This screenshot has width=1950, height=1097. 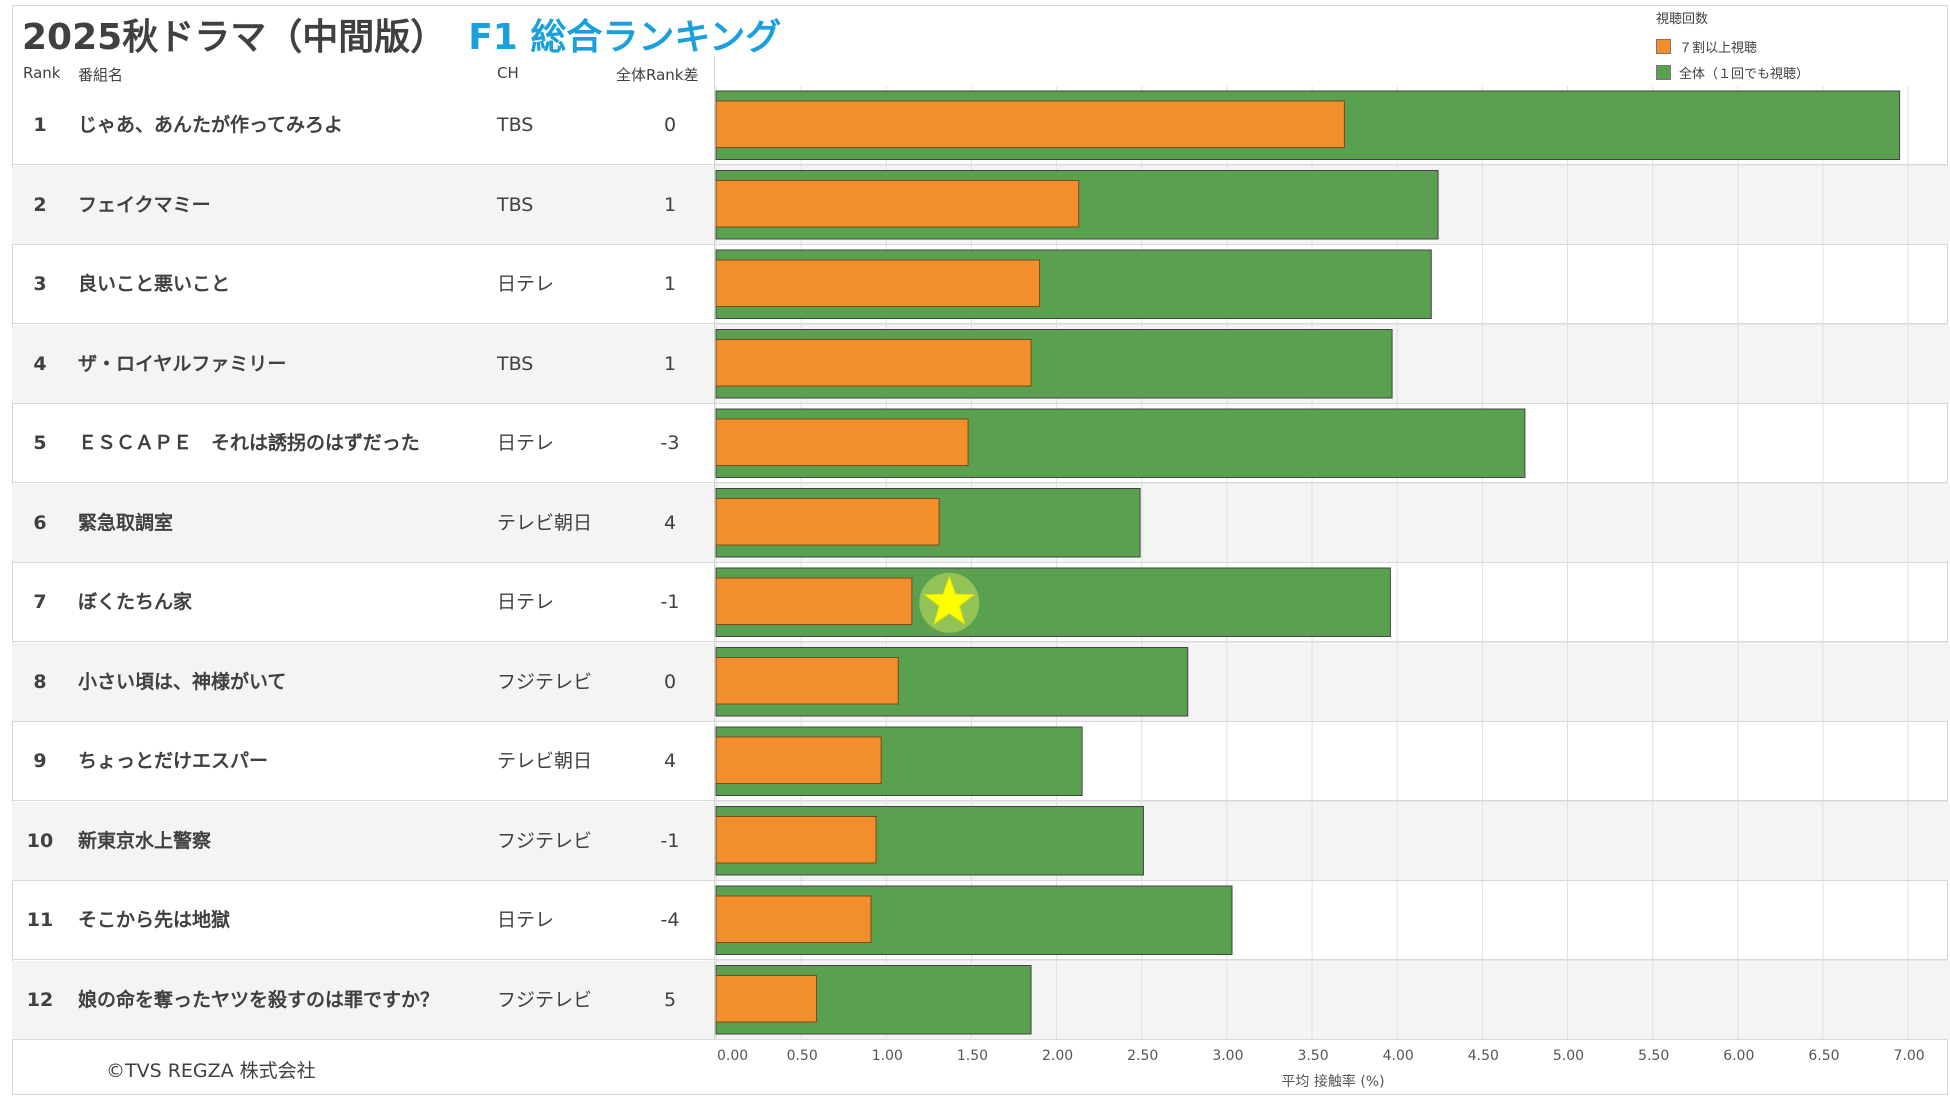 I want to click on x-tick-label: 3.50, so click(x=1312, y=1056).